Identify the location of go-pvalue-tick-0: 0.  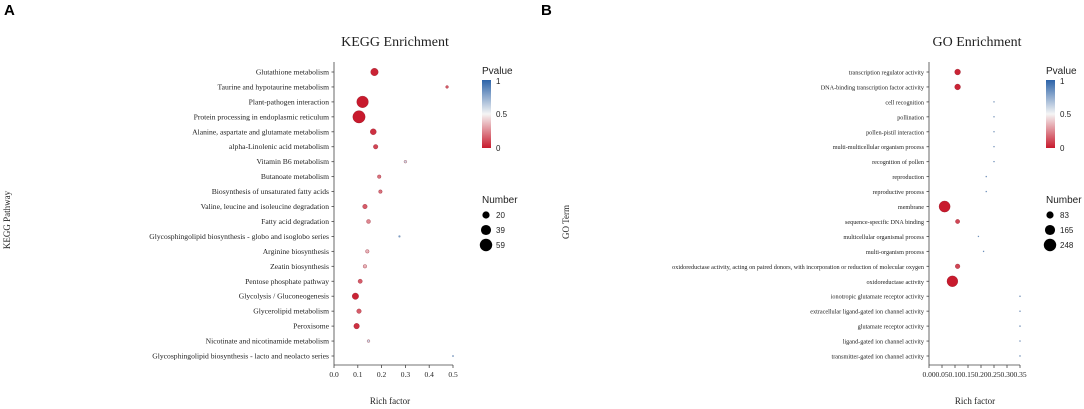
(1062, 148).